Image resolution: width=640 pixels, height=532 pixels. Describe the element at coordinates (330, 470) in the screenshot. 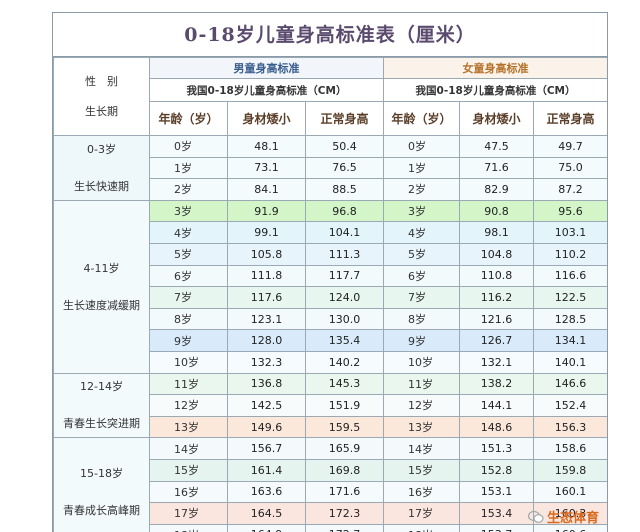

I see `table-row: 15岁 161.4 169.8 15岁 152.8 159.8` at that location.